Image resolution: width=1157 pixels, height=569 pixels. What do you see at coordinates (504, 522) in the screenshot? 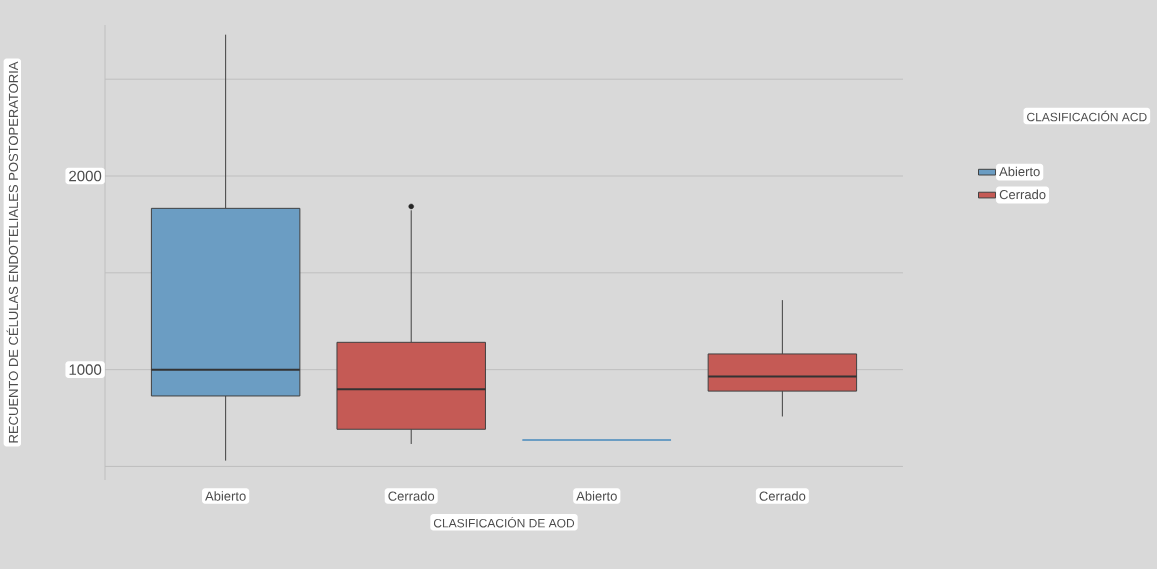
I see `x-axis-title: CLASIFICACIÓN DE AOD` at bounding box center [504, 522].